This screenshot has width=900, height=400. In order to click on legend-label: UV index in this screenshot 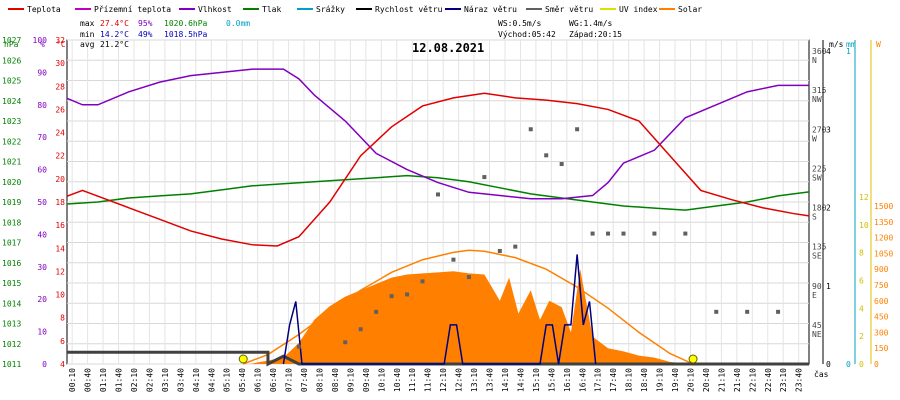, I will do `click(638, 9)`.